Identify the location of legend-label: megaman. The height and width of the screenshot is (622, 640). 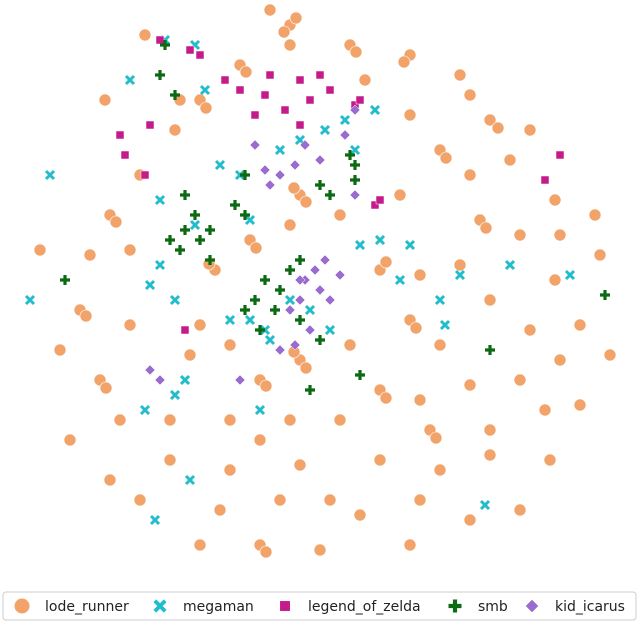
(218, 607).